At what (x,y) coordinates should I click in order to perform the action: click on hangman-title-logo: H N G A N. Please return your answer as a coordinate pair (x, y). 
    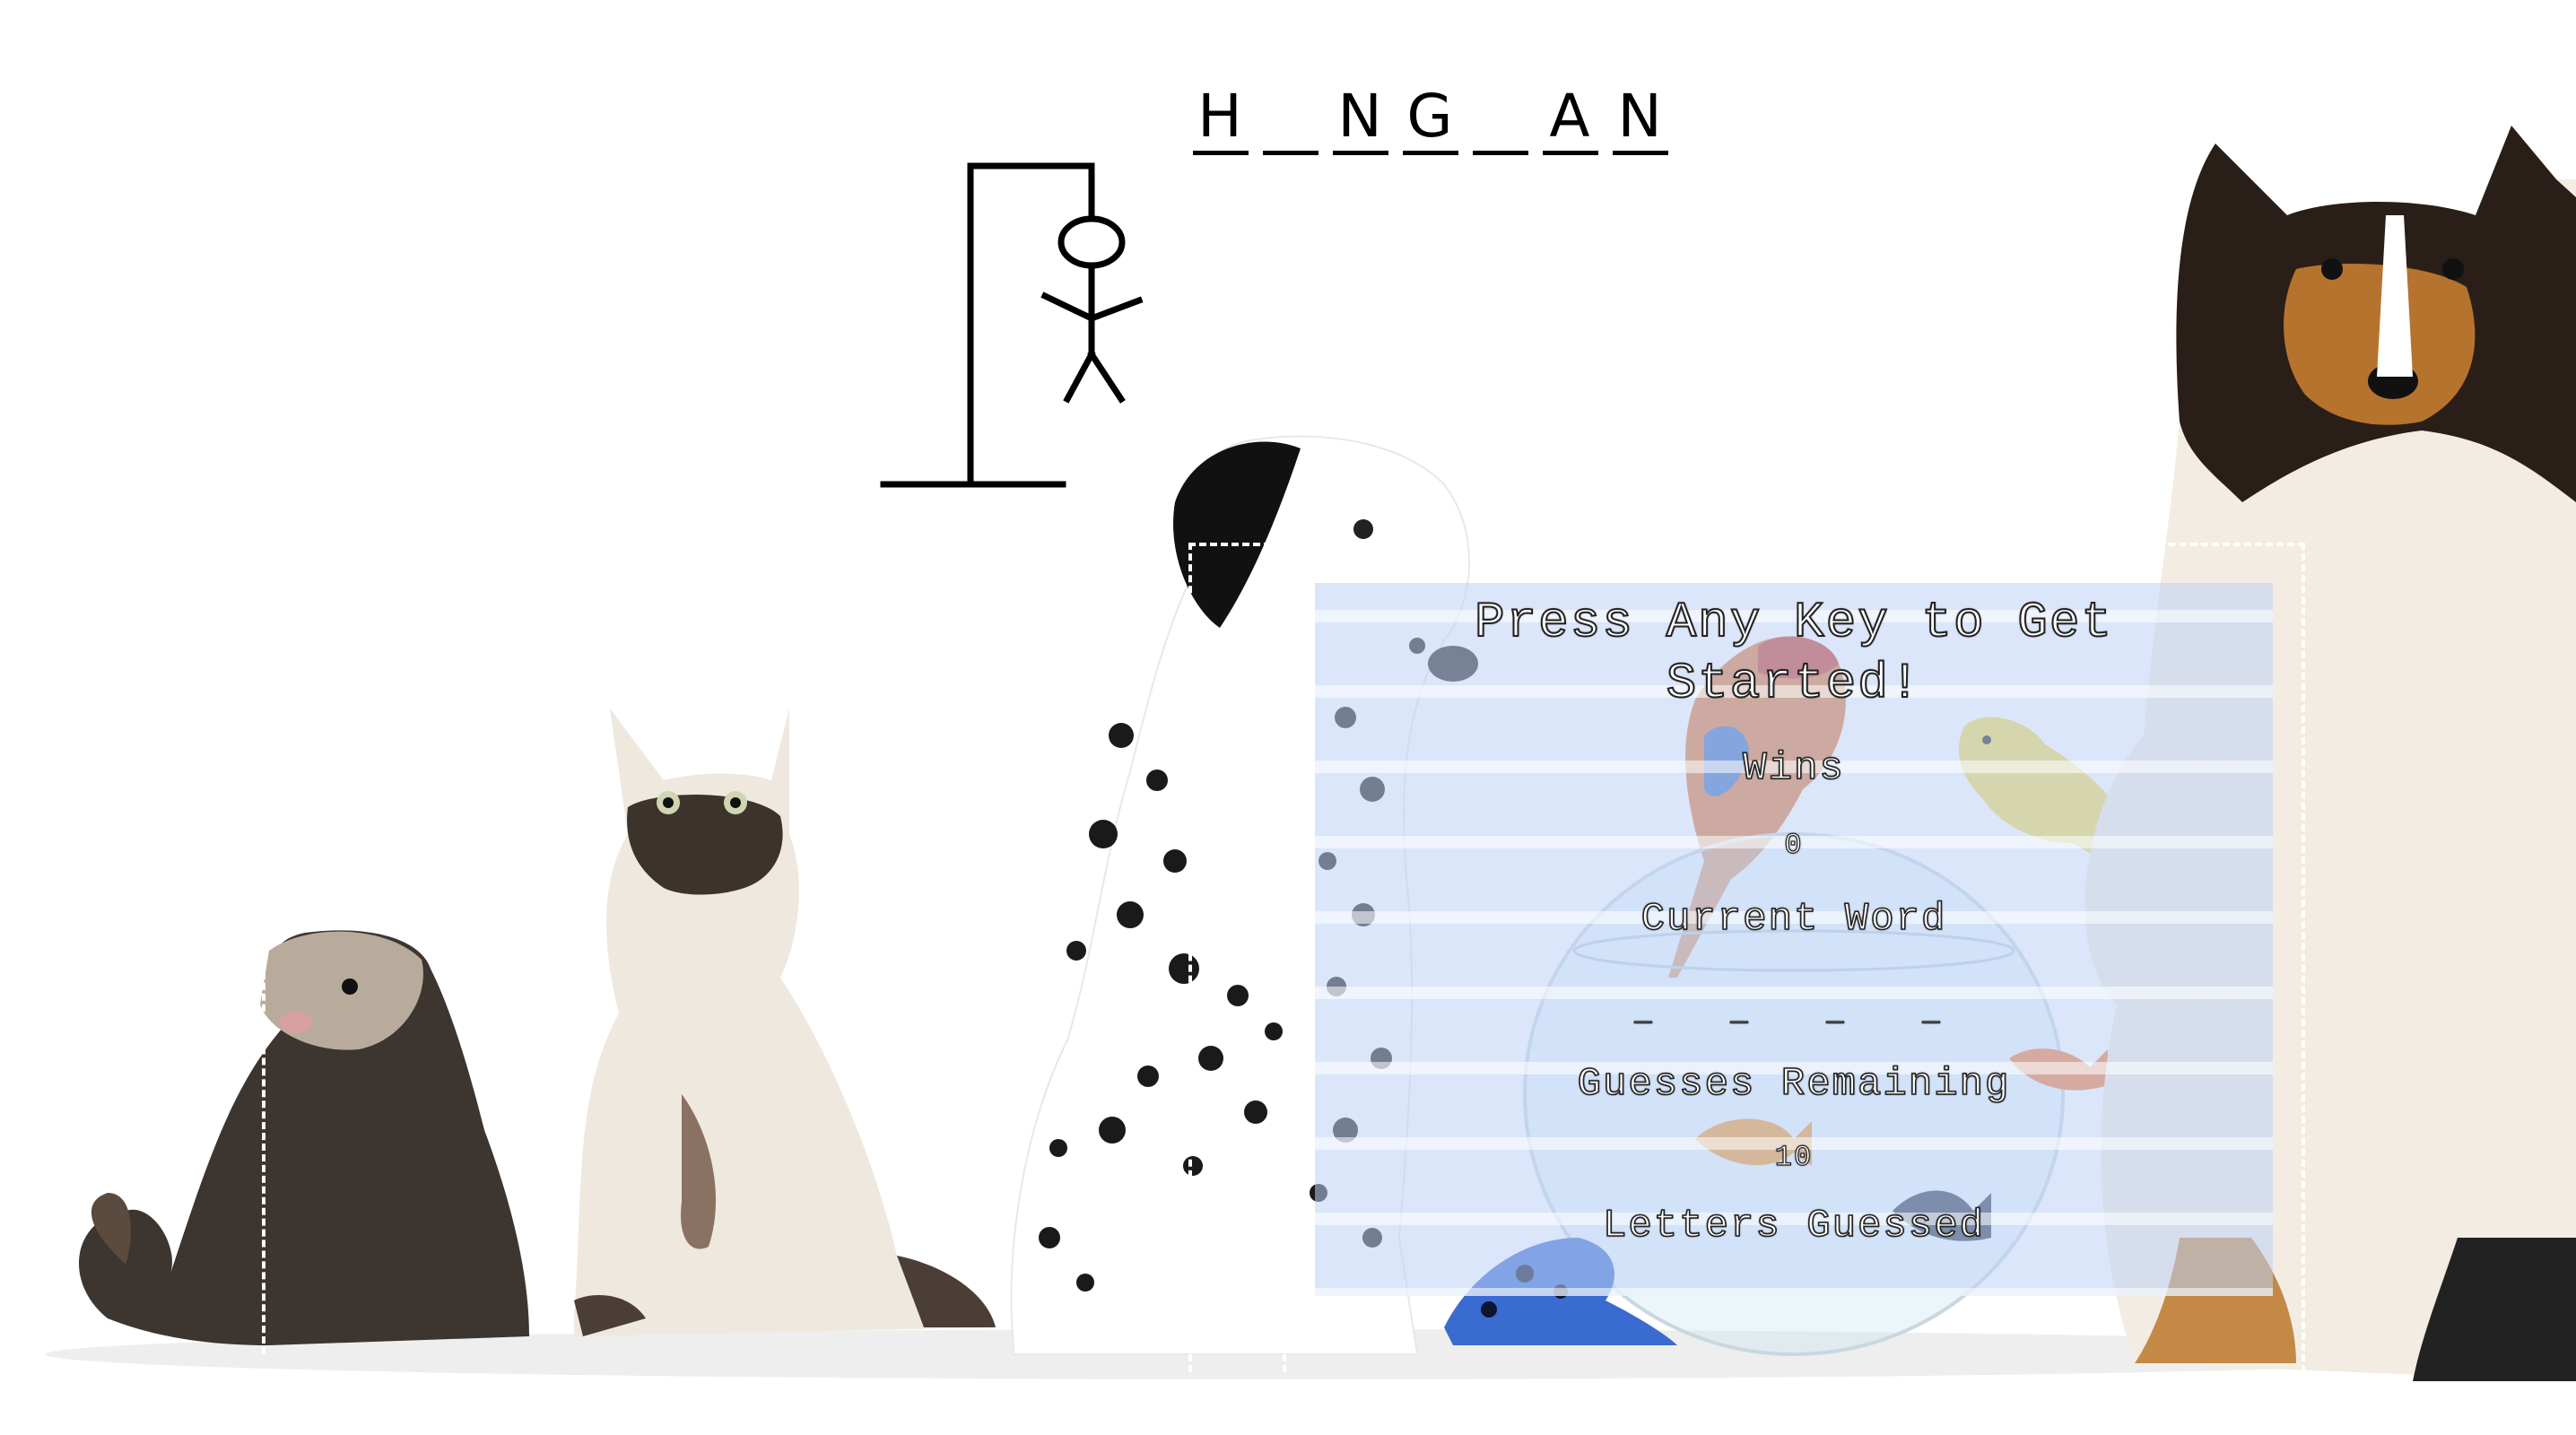
    Looking at the image, I should click on (1435, 121).